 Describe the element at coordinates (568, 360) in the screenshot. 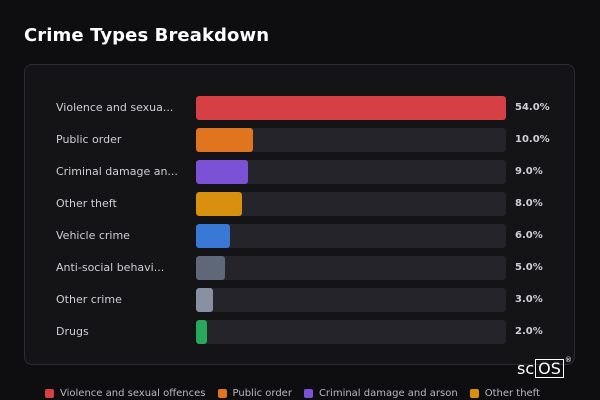

I see `brand-registered-mark: ®` at that location.